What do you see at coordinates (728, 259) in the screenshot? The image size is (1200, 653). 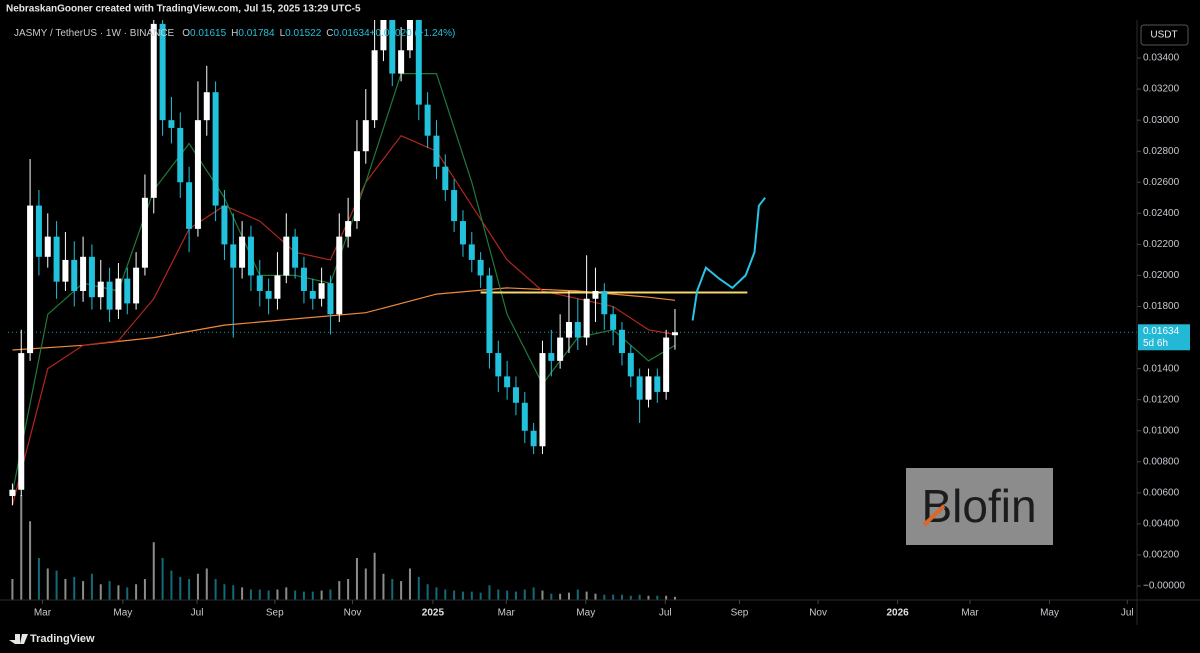 I see `line` at bounding box center [728, 259].